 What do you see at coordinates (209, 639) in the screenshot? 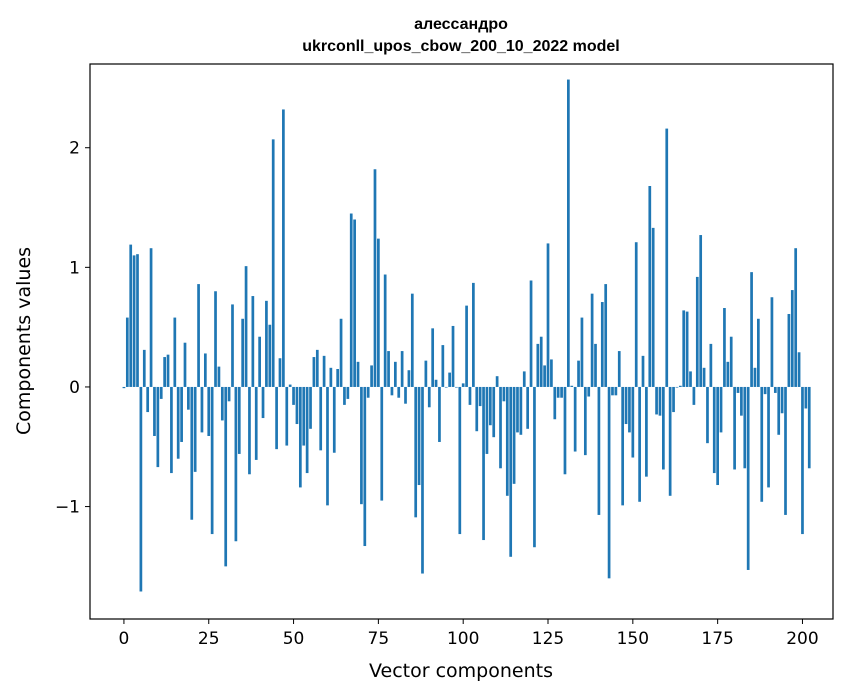
I see `x-tick-label: 25` at bounding box center [209, 639].